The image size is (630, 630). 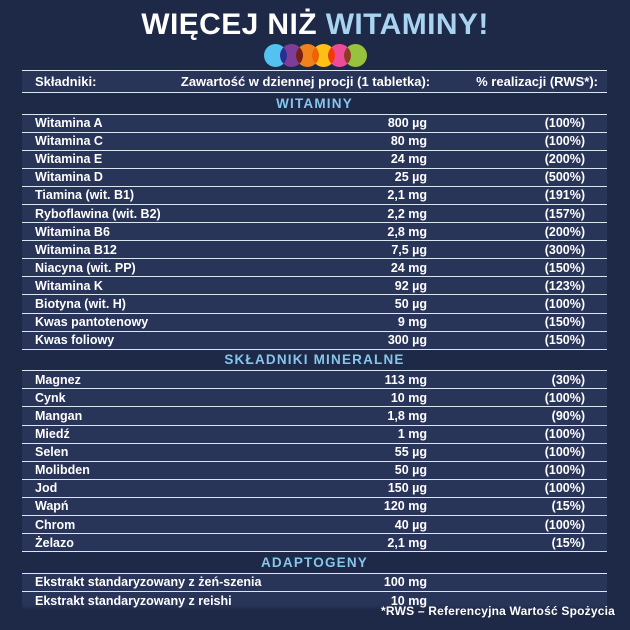 I want to click on table-row: Kwas pantotenowy 9 mg (150%), so click(x=314, y=322).